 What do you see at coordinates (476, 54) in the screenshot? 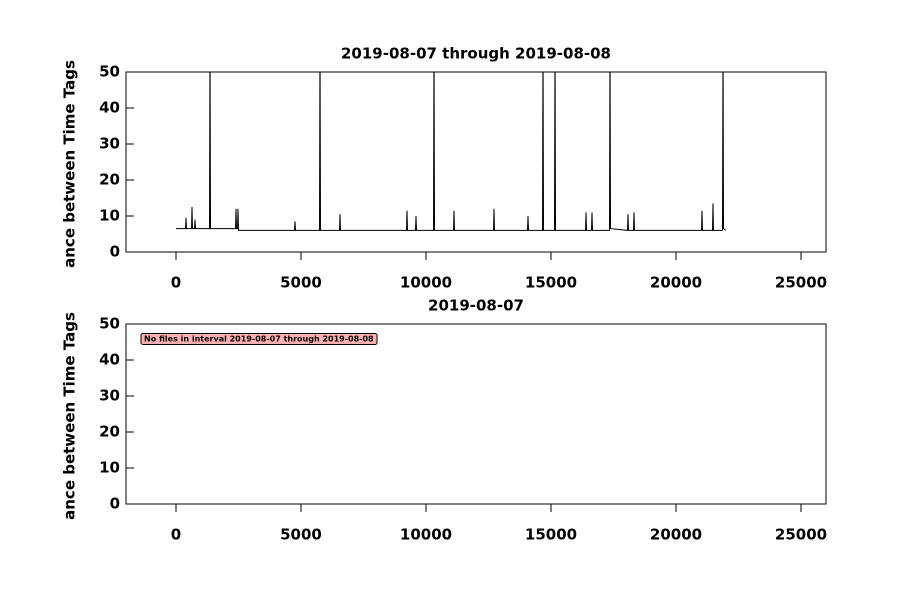
I see `chart-title: 2019-08-07 through 2019-08-08` at bounding box center [476, 54].